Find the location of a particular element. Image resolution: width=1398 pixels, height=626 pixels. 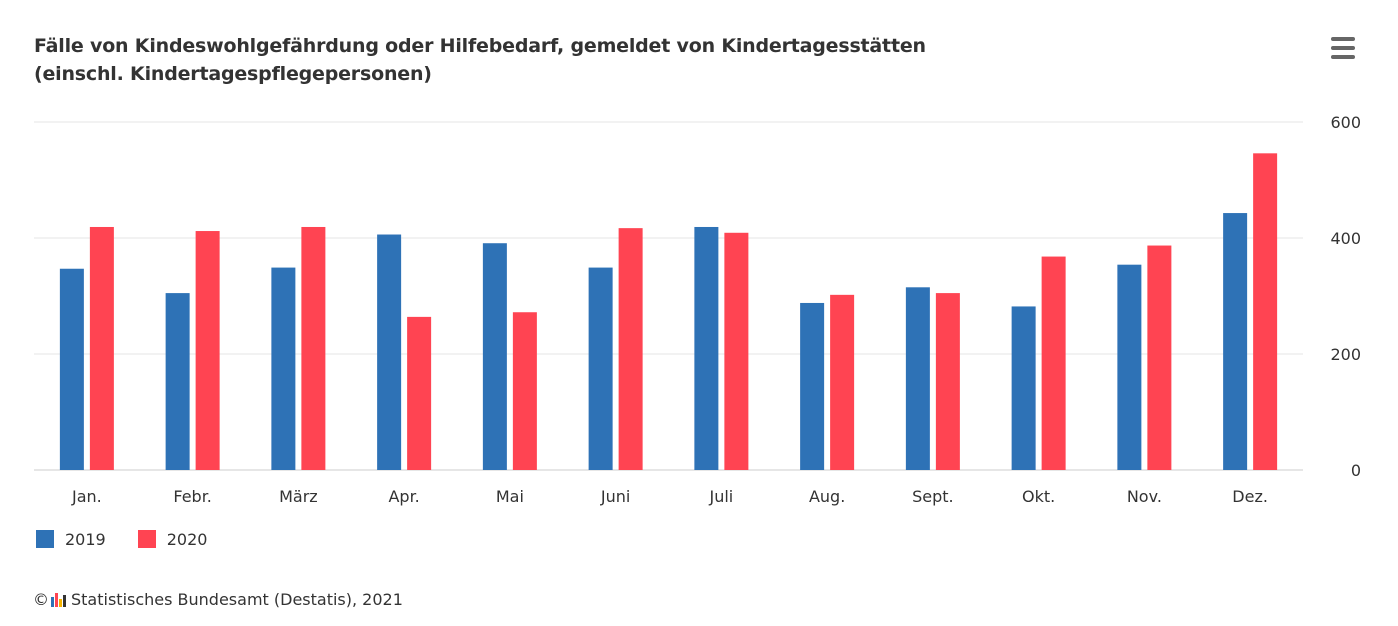

x-tick-label: Dez. is located at coordinates (1250, 496).